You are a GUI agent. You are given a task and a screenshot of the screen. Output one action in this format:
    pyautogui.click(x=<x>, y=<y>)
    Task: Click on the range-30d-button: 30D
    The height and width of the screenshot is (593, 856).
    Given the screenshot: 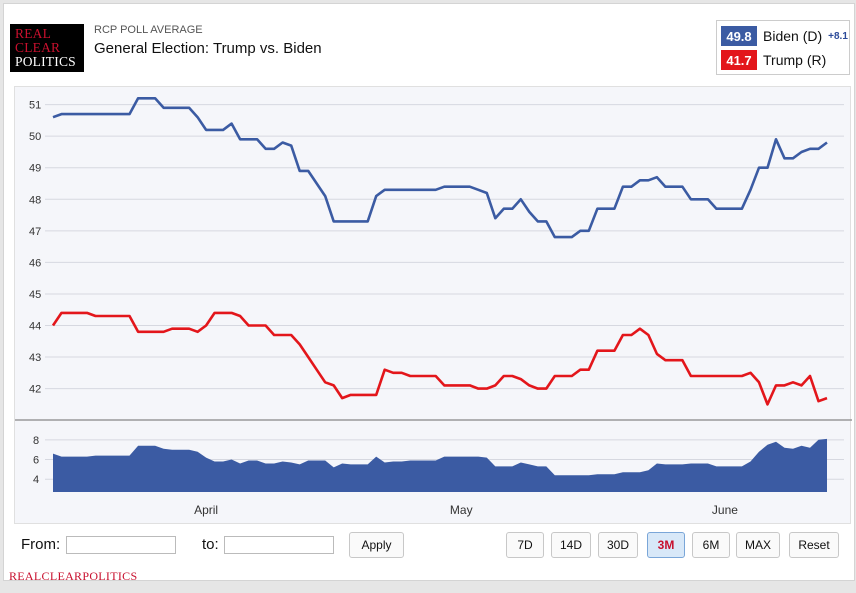 What is the action you would take?
    pyautogui.click(x=618, y=545)
    